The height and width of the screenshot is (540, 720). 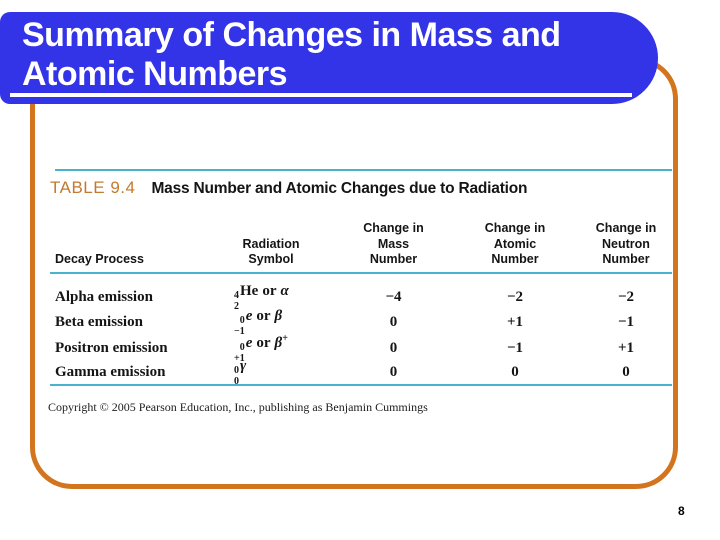 I want to click on radiation-symbol: 0 0 γ, so click(x=271, y=372).